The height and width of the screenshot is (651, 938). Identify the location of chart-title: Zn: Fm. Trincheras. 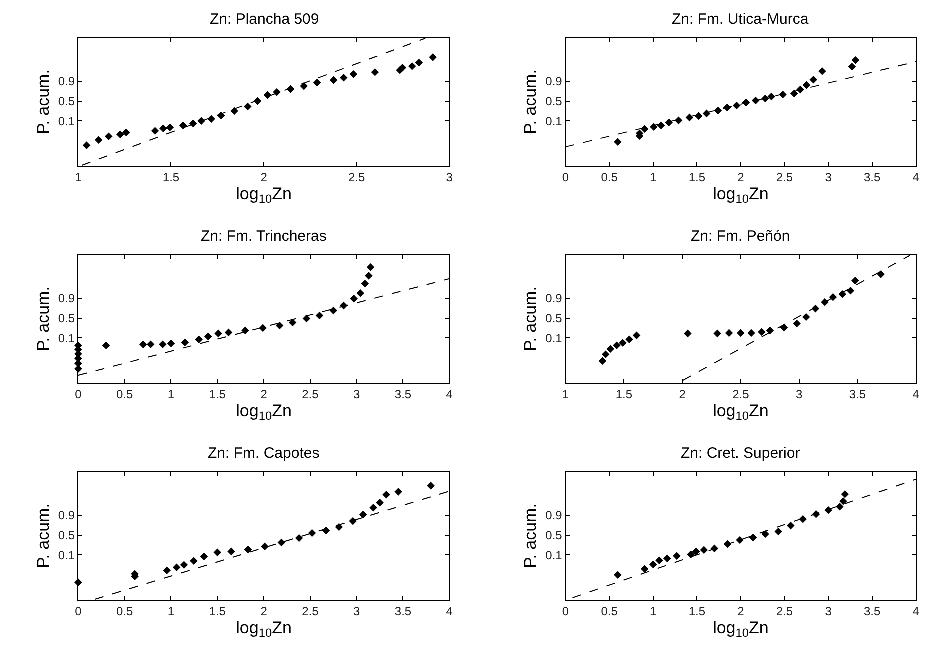
(264, 236).